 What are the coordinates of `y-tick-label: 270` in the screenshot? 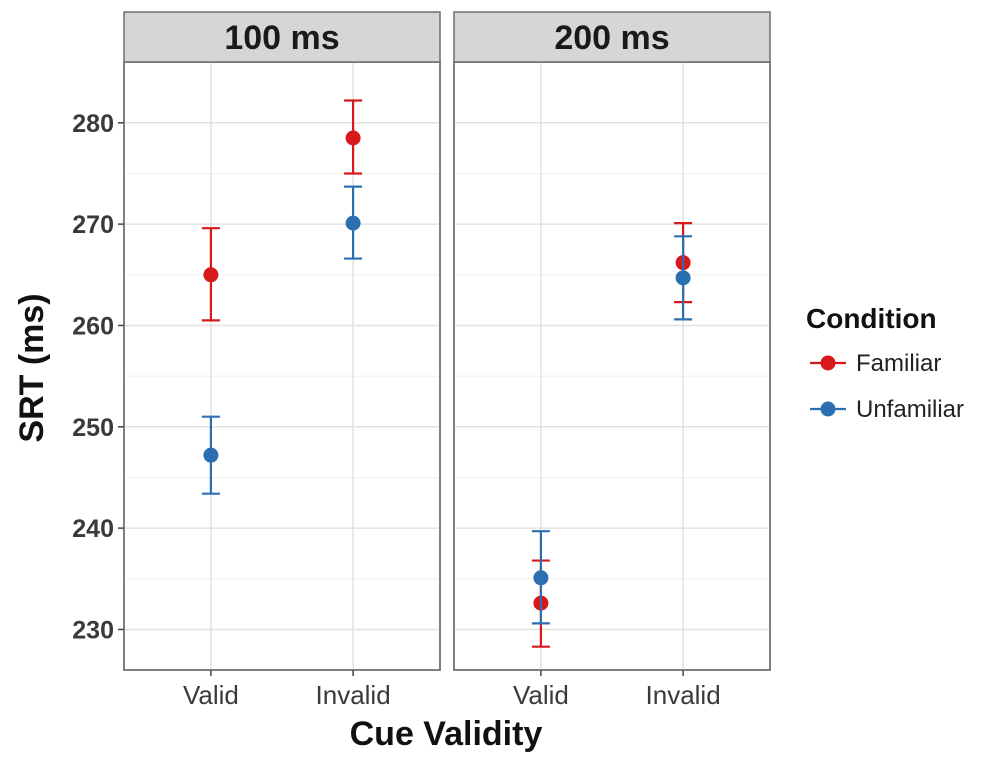 It's located at (93, 225).